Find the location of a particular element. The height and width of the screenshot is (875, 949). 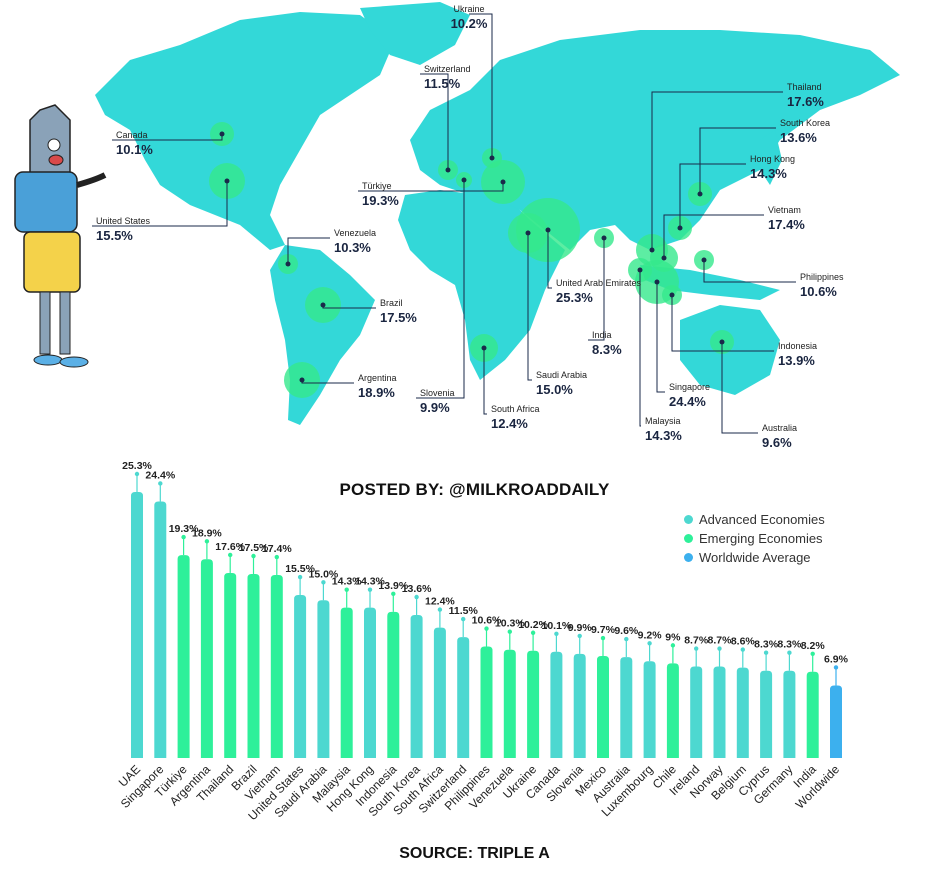

bar-venezuela is located at coordinates (509, 703).